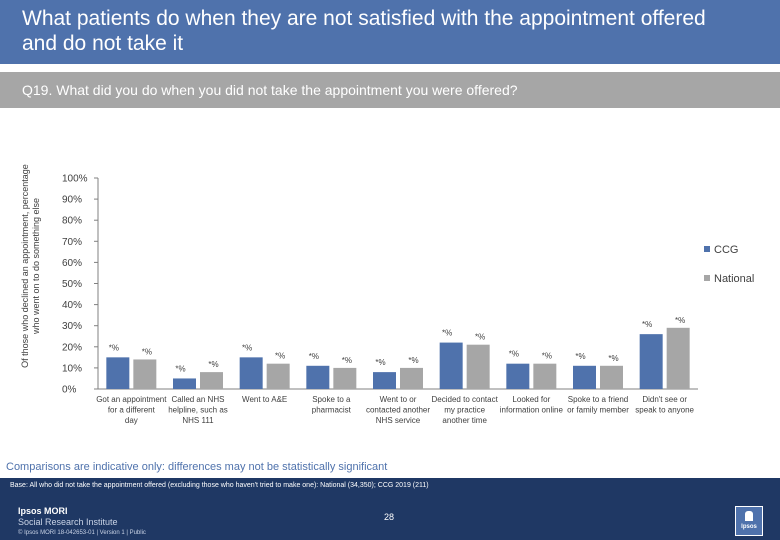 Image resolution: width=780 pixels, height=540 pixels. What do you see at coordinates (72, 242) in the screenshot?
I see `y-tick-label: 70%` at bounding box center [72, 242].